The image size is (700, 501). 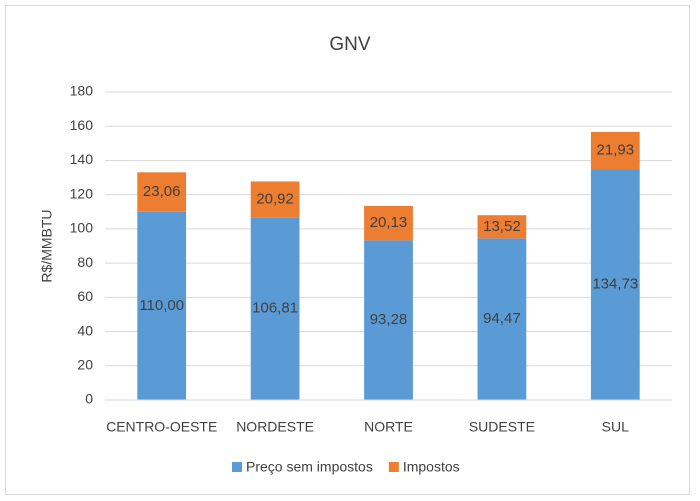 I want to click on chart-title: GNV, so click(x=350, y=44).